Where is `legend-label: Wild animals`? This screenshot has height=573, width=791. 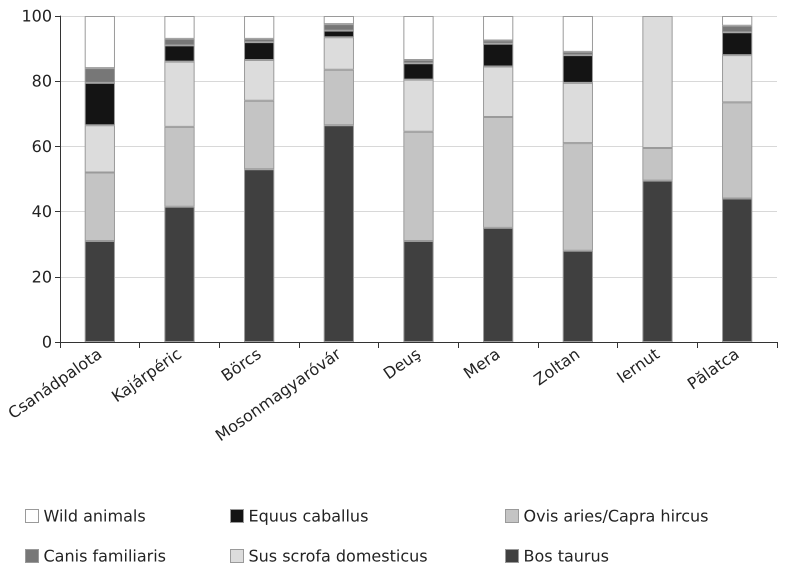
legend-label: Wild animals is located at coordinates (95, 516).